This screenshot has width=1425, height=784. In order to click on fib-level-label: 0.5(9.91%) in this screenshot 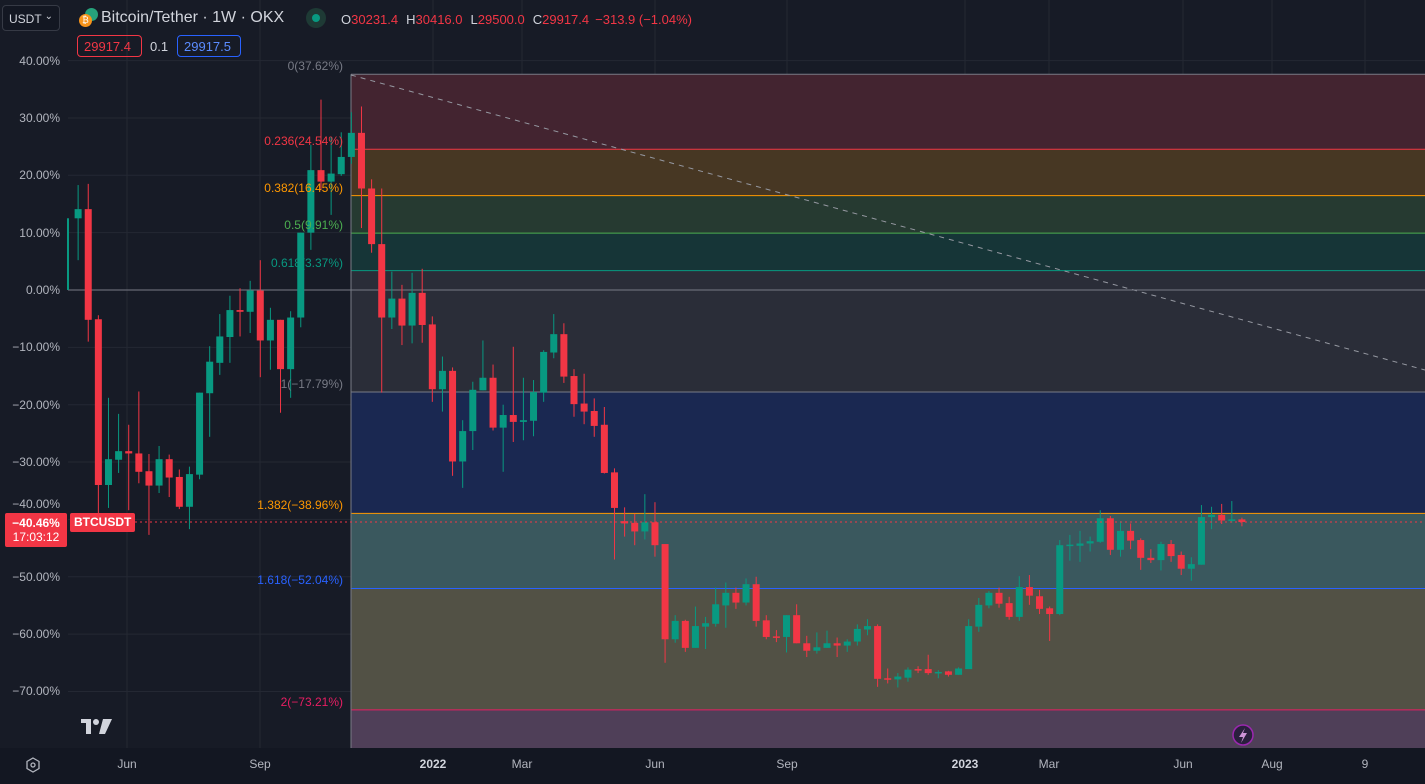, I will do `click(313, 225)`.